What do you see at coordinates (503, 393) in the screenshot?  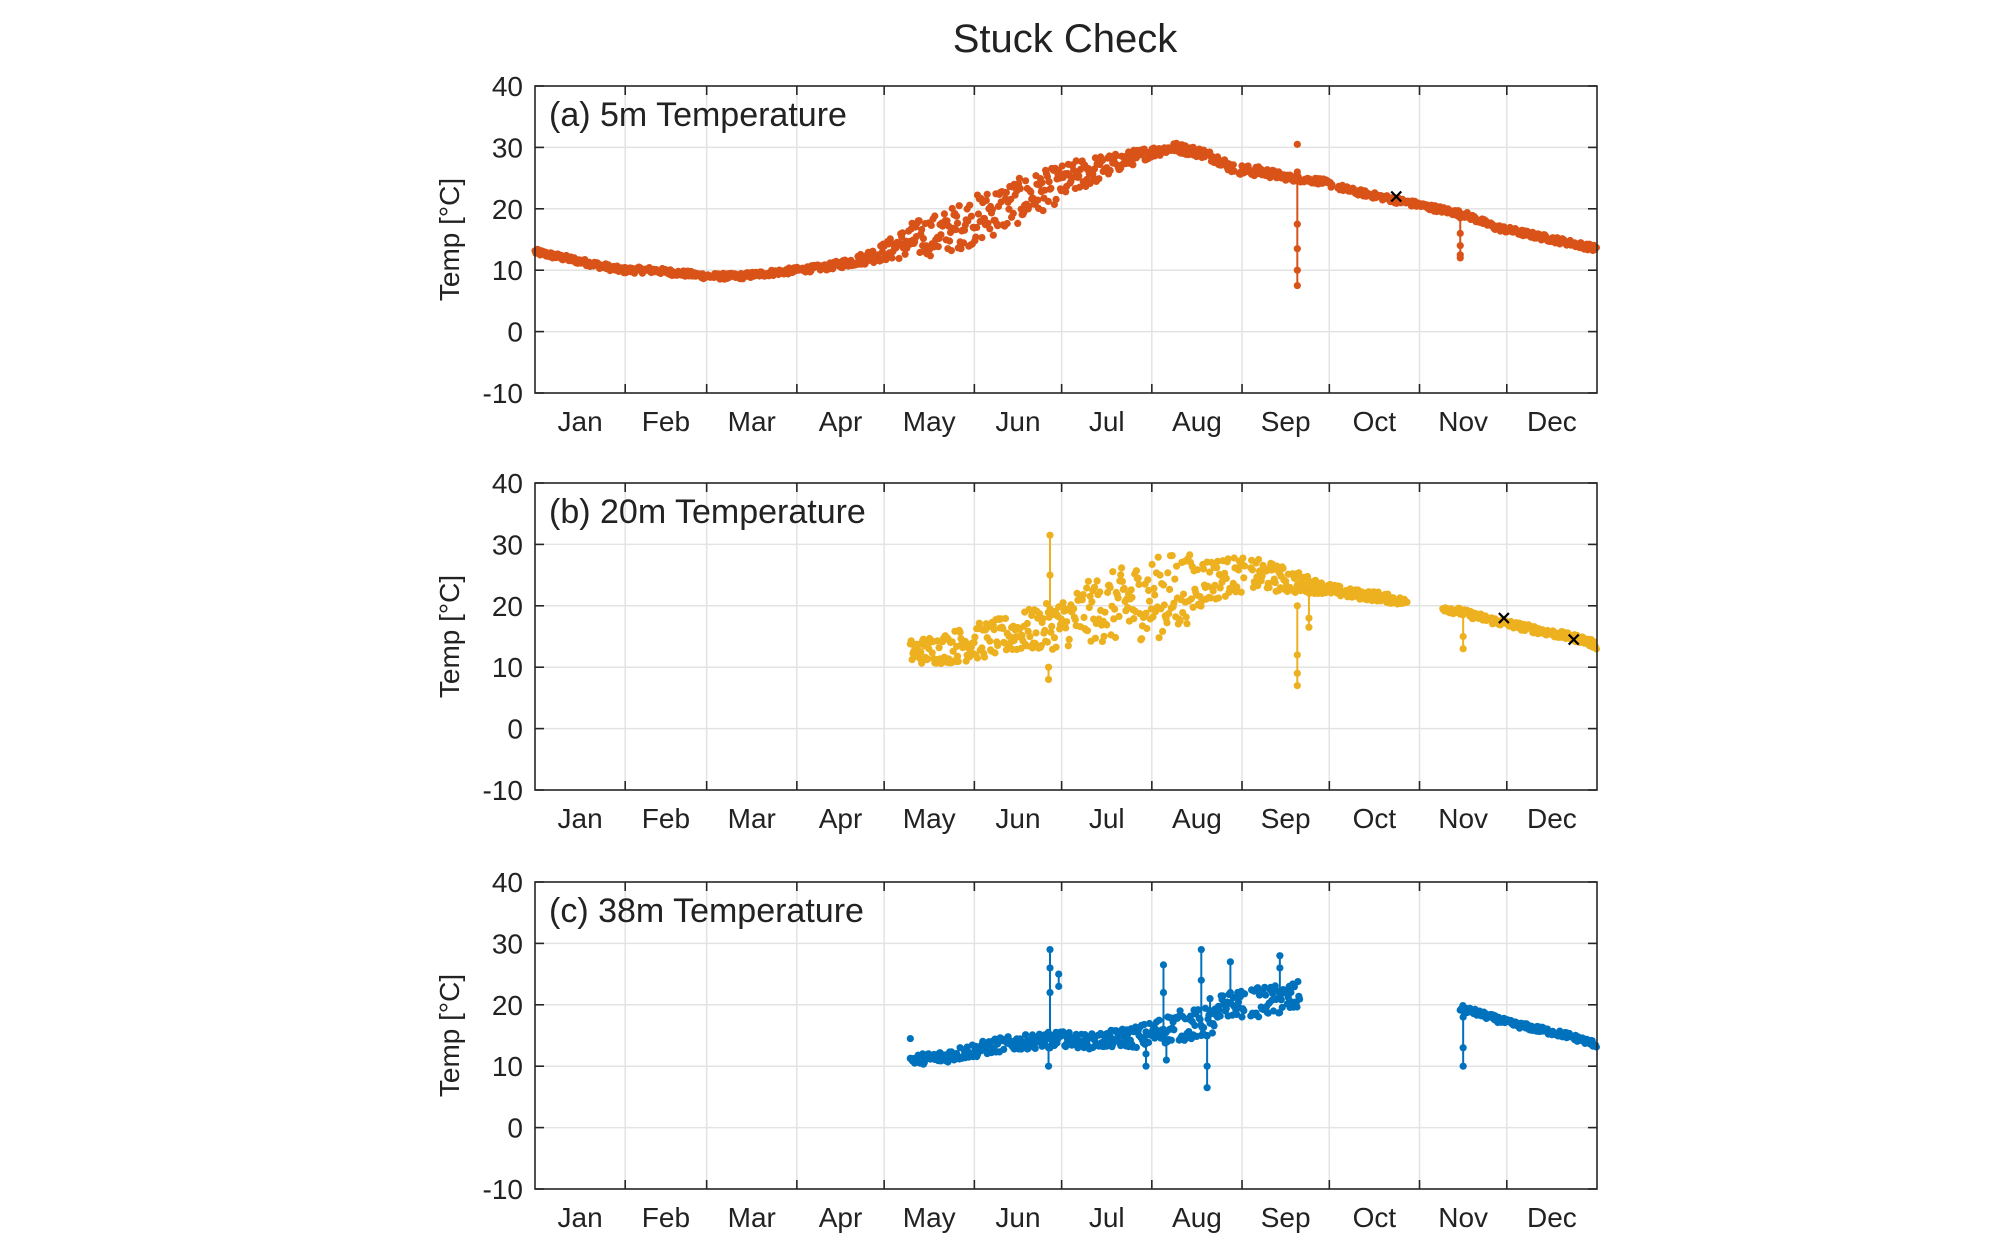 I see `y-tick-label: -10` at bounding box center [503, 393].